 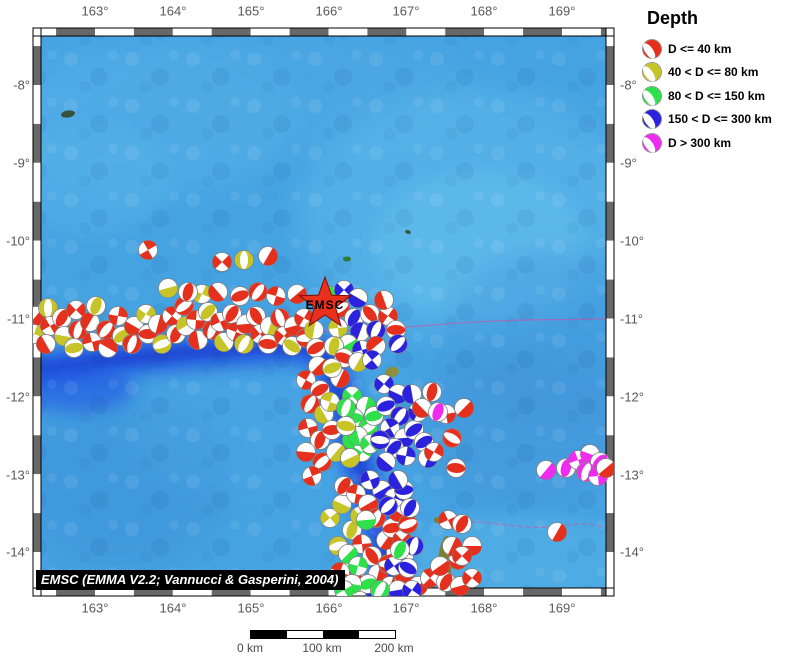 I want to click on legend-item-label: 150 < D <= 300 km, so click(x=720, y=119).